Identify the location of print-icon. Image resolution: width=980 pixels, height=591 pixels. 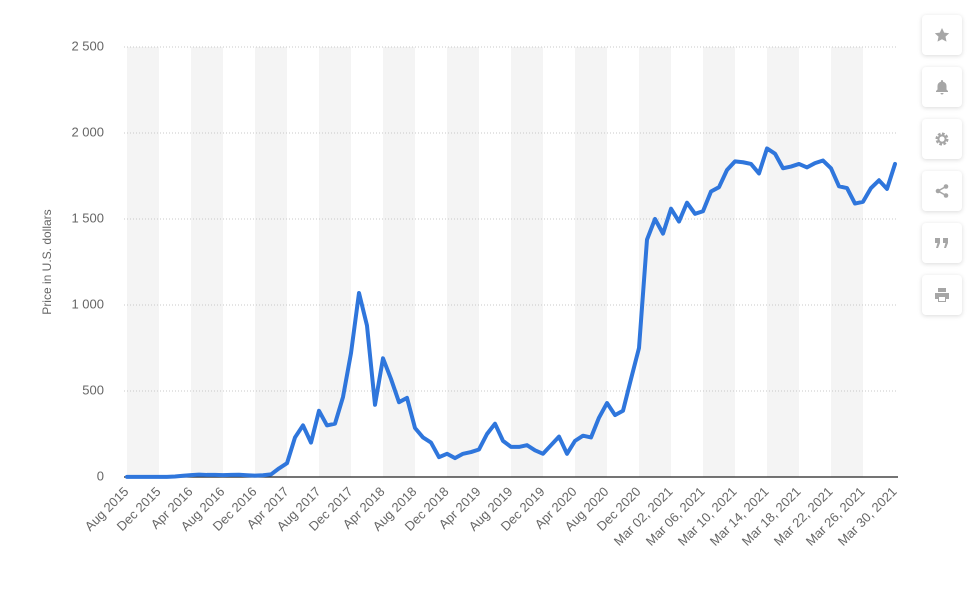
(942, 295).